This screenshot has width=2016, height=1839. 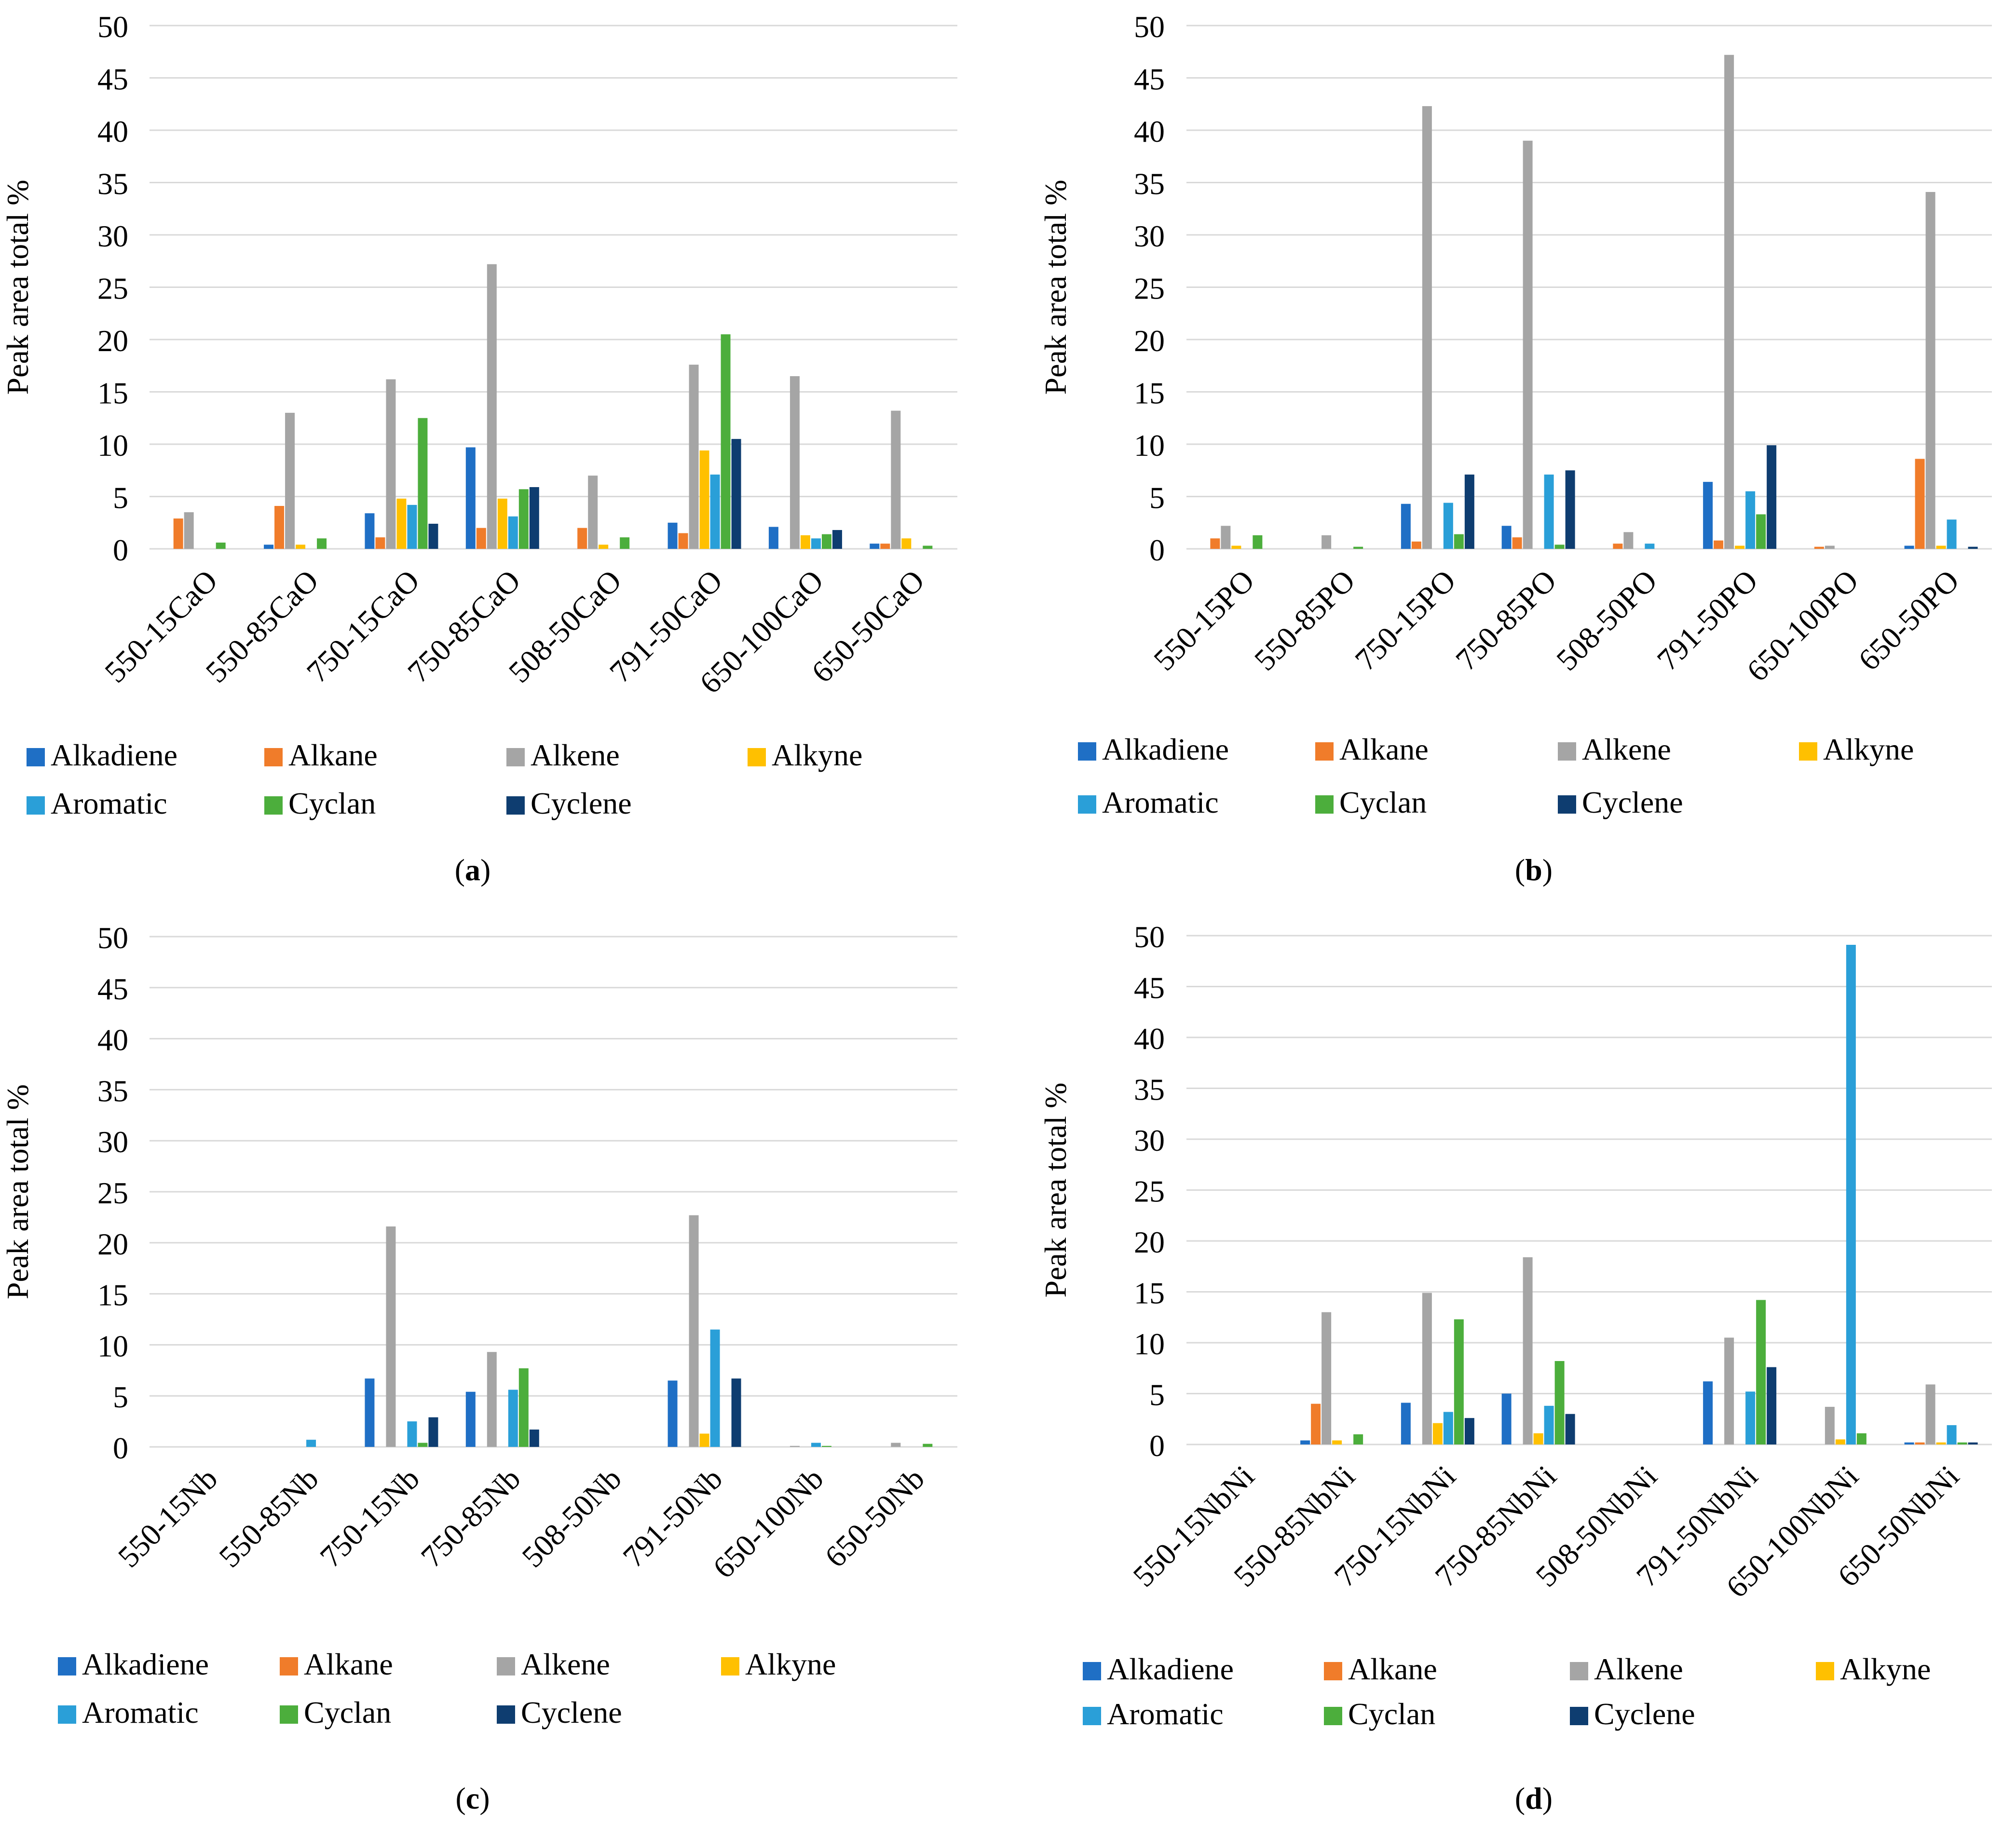 I want to click on y-tick-label: 5, so click(x=1157, y=498).